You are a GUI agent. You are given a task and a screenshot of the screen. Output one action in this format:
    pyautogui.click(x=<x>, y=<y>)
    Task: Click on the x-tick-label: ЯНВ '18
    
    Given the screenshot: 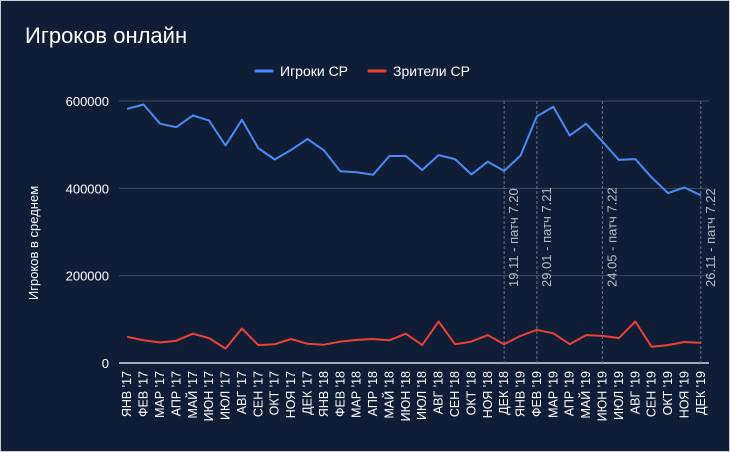 What is the action you would take?
    pyautogui.click(x=324, y=394)
    